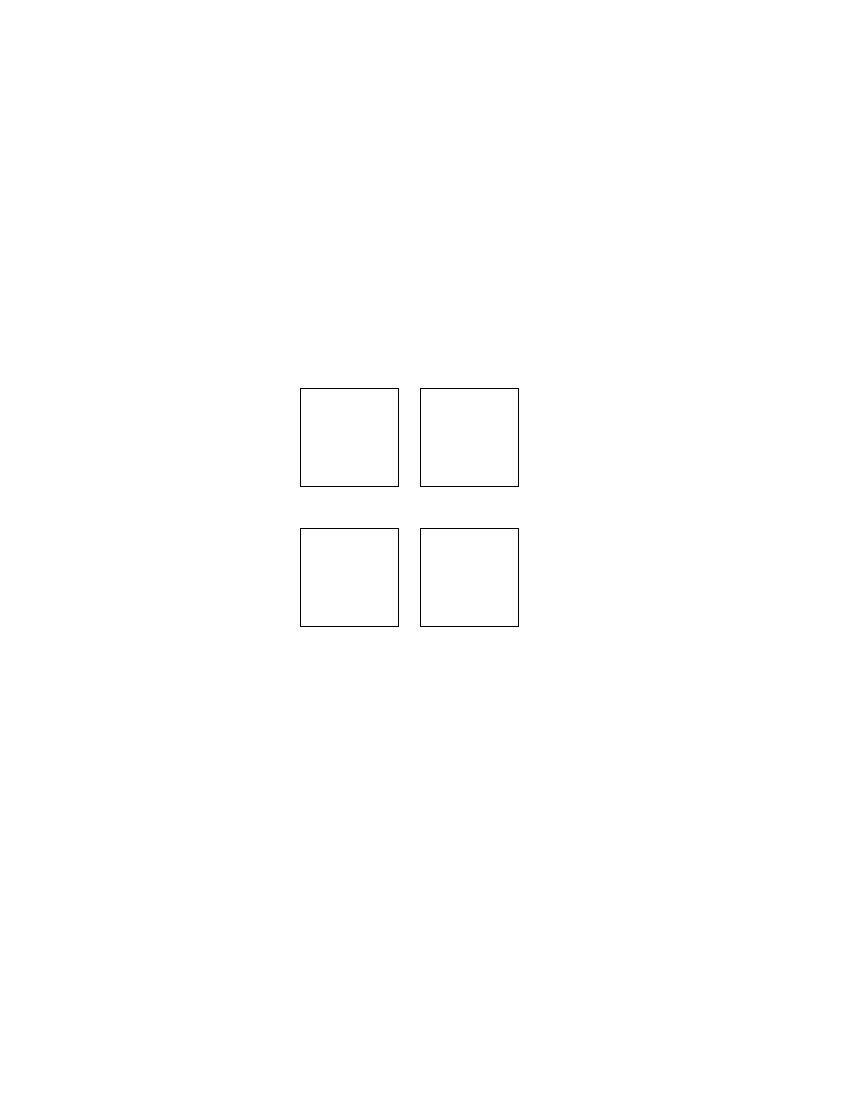 The height and width of the screenshot is (1100, 850). I want to click on waveform-plot, so click(407, 219).